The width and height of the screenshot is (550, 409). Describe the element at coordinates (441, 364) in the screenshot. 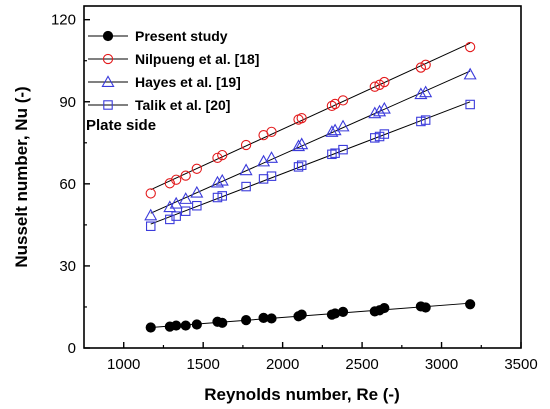

I see `x-tick-label-4: 3000` at that location.